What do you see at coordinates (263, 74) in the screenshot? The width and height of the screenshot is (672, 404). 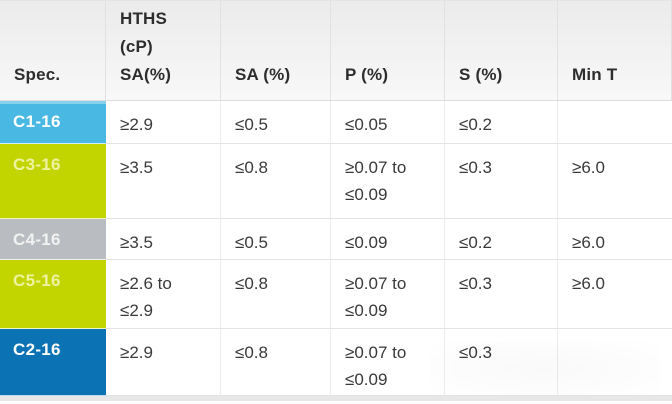 I see `header-label: SA (%)` at bounding box center [263, 74].